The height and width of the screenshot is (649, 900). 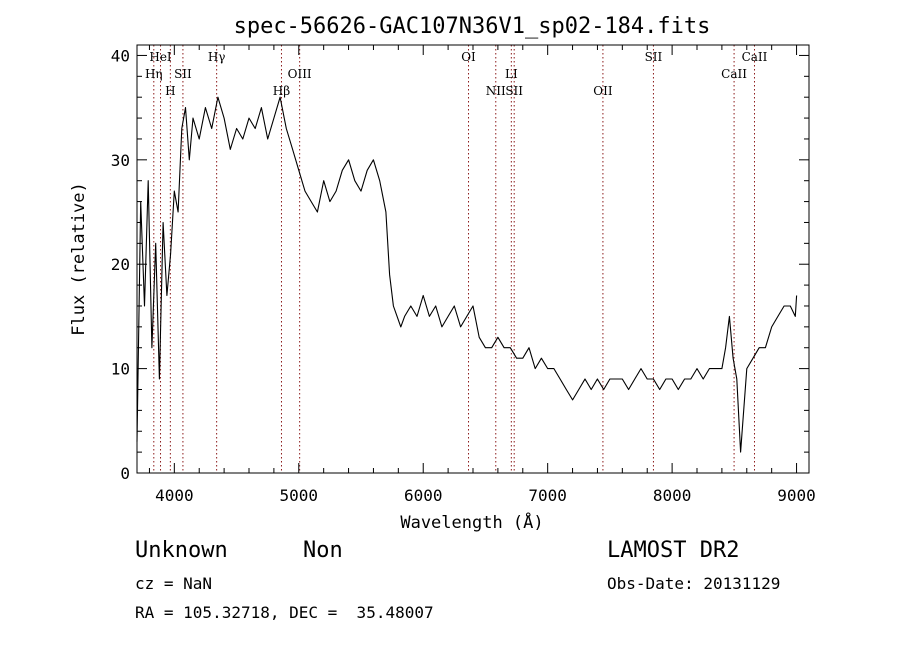 I want to click on x-tick-label: 6000, so click(x=423, y=495).